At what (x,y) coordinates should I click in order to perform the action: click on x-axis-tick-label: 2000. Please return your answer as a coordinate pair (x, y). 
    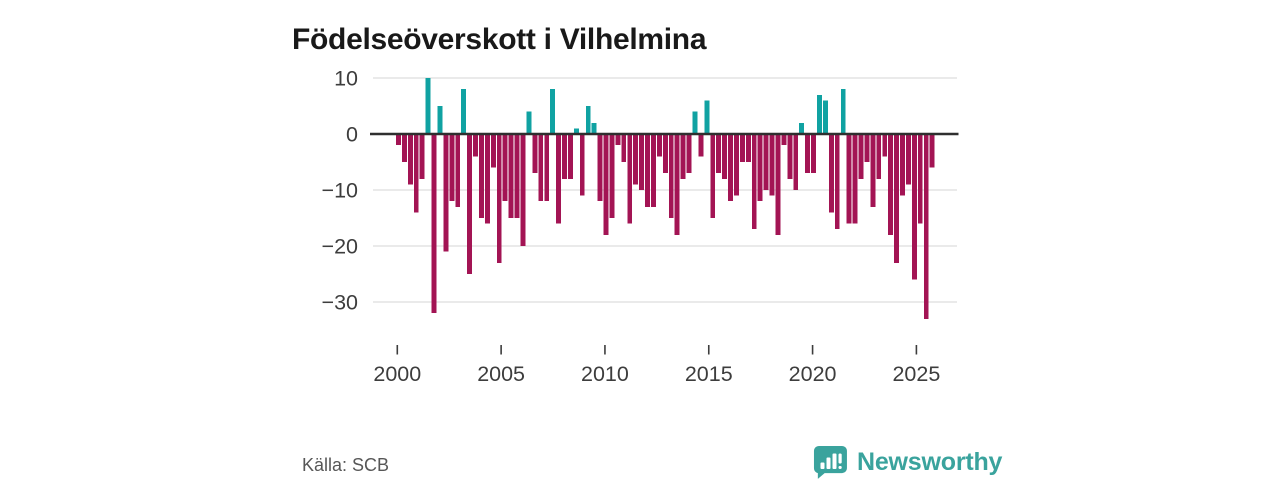
    Looking at the image, I should click on (397, 374).